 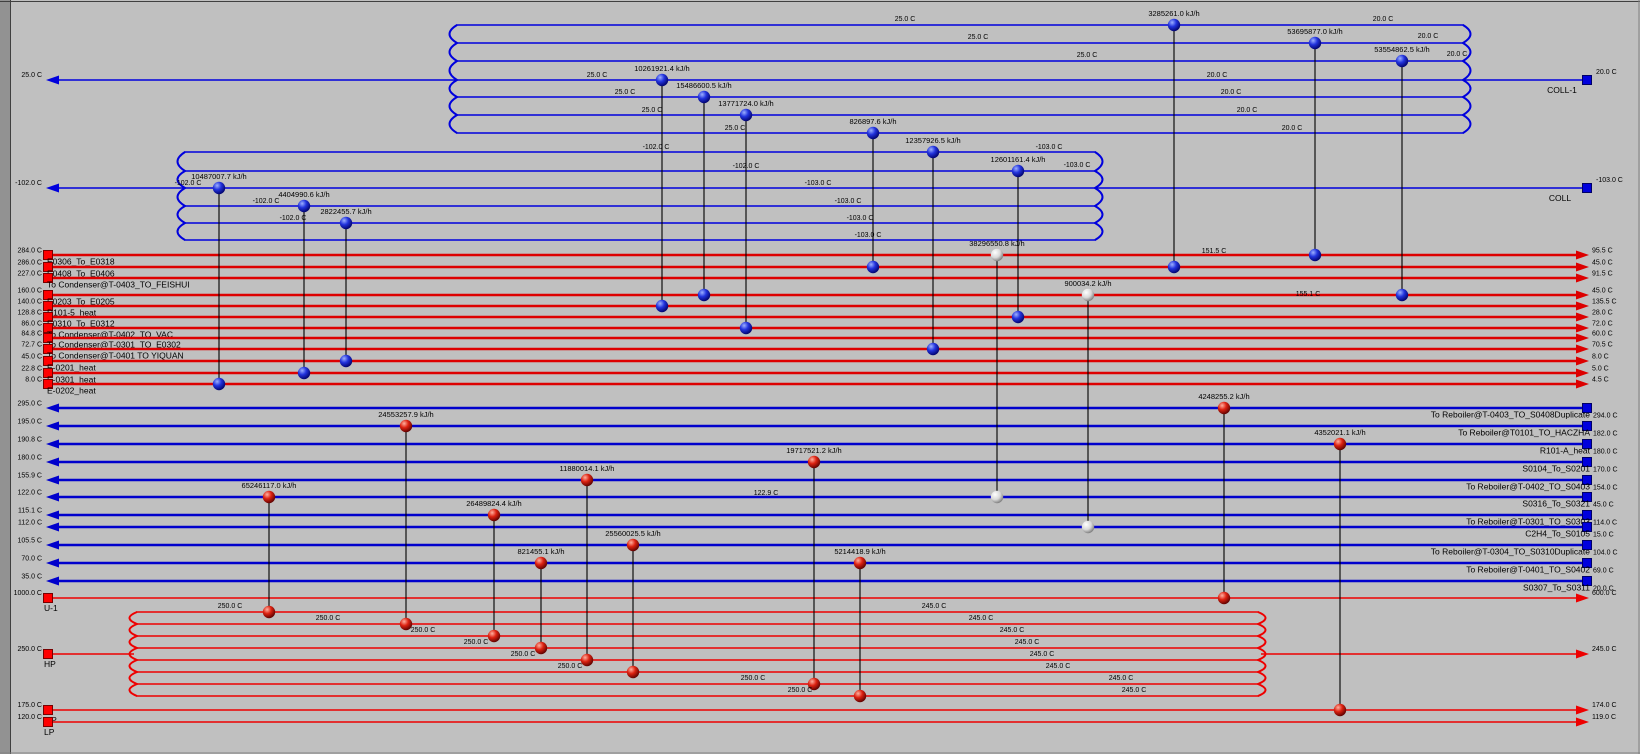 What do you see at coordinates (81, 274) in the screenshot?
I see `hot-stream-label: E0408_To_E0406` at bounding box center [81, 274].